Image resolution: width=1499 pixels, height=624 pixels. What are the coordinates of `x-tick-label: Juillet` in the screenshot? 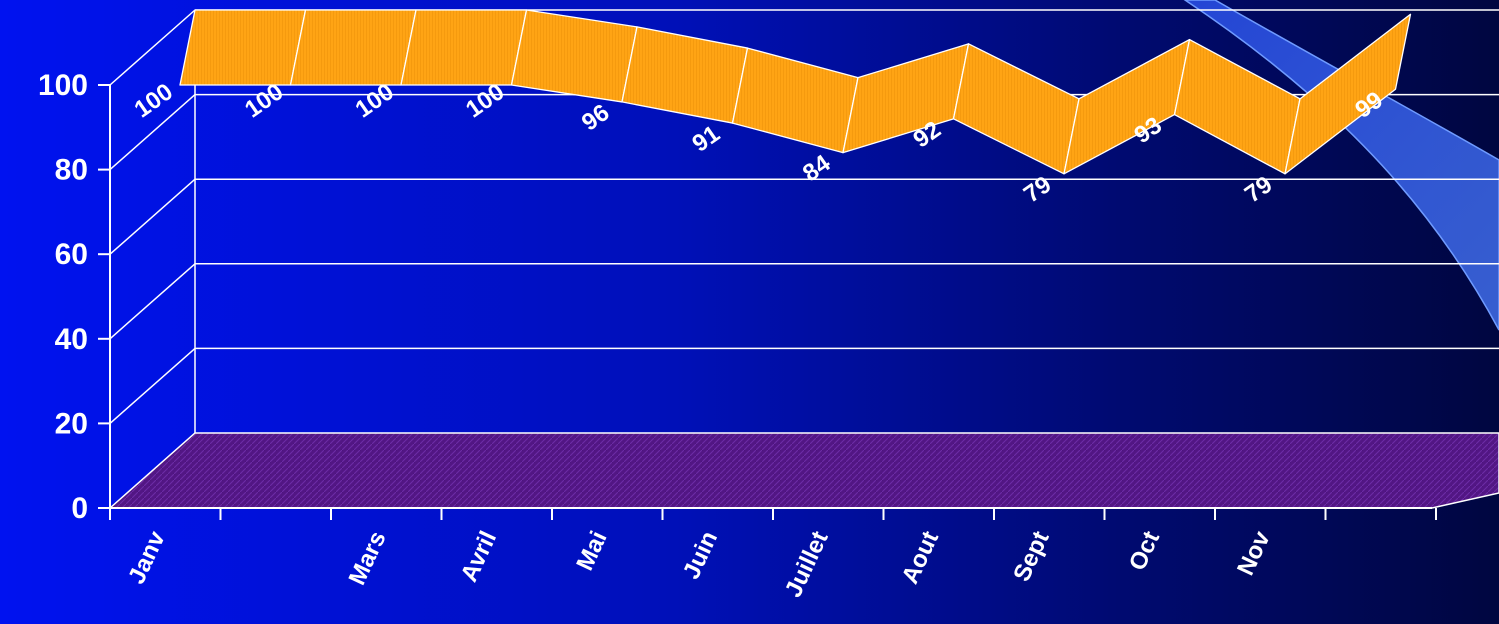 It's located at (807, 564).